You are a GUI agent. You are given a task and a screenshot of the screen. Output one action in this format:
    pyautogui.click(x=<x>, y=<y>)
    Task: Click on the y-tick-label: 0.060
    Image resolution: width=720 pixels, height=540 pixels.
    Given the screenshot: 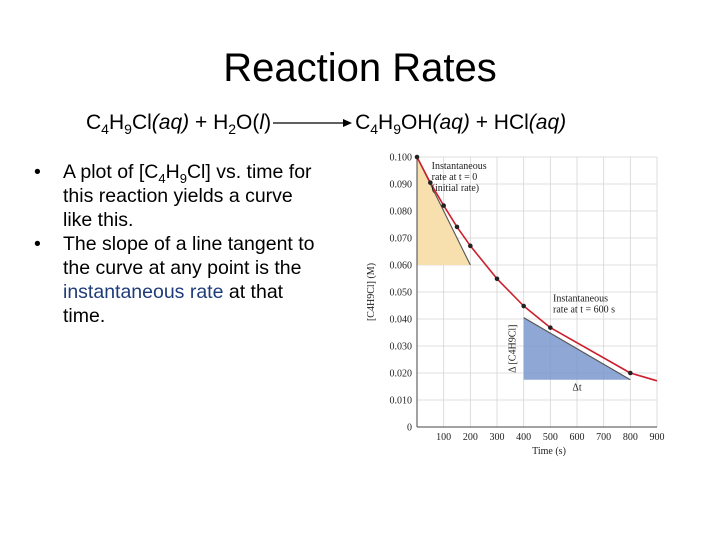 What is the action you would take?
    pyautogui.click(x=401, y=266)
    